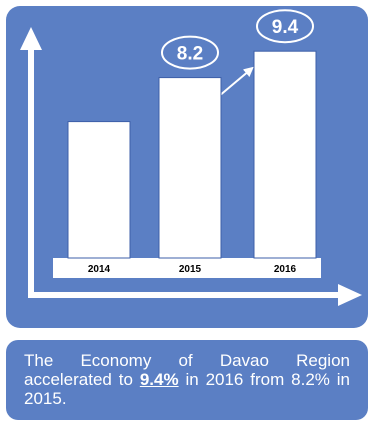 The width and height of the screenshot is (374, 426). I want to click on bar-2015, so click(190, 168).